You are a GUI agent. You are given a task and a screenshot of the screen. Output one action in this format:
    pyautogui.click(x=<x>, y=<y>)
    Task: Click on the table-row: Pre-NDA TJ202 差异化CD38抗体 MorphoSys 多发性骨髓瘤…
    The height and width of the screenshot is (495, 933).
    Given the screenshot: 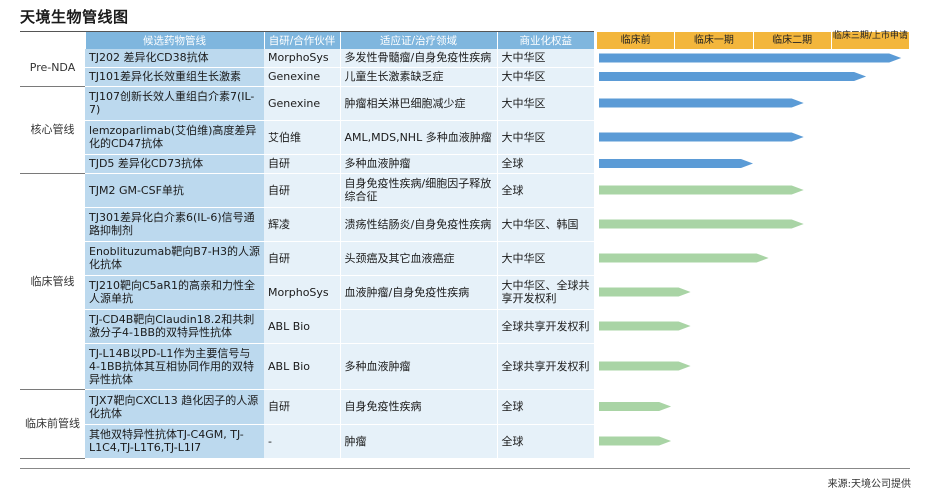 What is the action you would take?
    pyautogui.click(x=307, y=68)
    